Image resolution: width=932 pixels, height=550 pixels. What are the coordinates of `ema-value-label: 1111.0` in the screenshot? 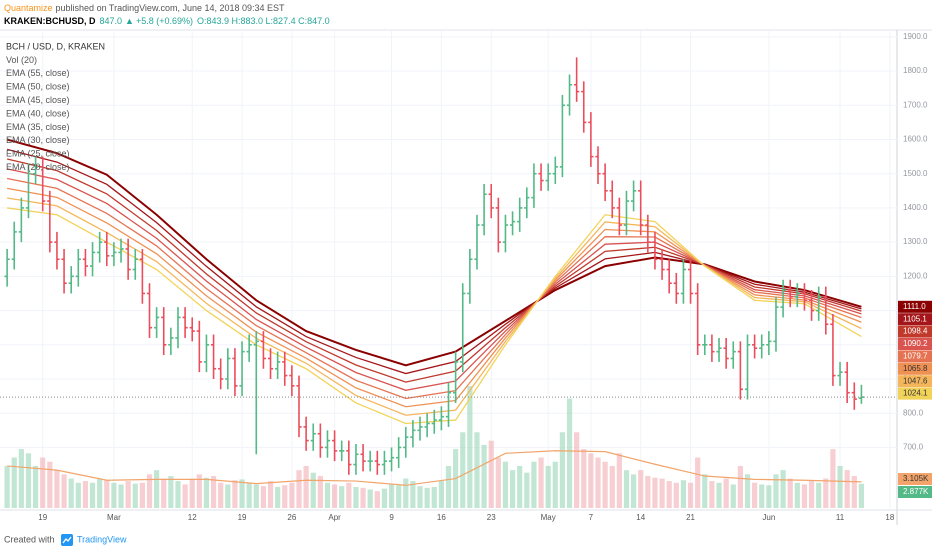 It's located at (914, 306).